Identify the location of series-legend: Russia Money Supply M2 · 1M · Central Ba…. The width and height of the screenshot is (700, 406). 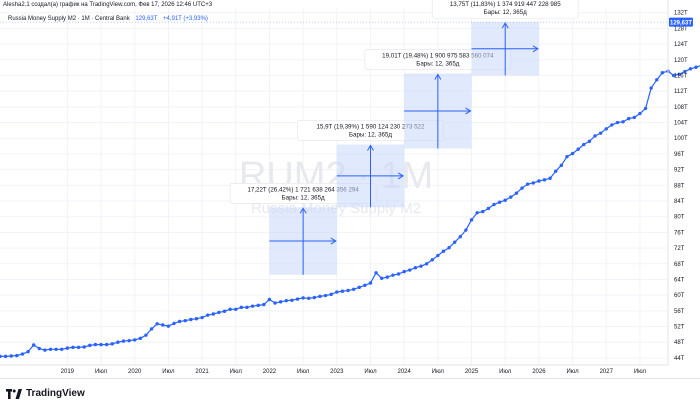
(108, 19).